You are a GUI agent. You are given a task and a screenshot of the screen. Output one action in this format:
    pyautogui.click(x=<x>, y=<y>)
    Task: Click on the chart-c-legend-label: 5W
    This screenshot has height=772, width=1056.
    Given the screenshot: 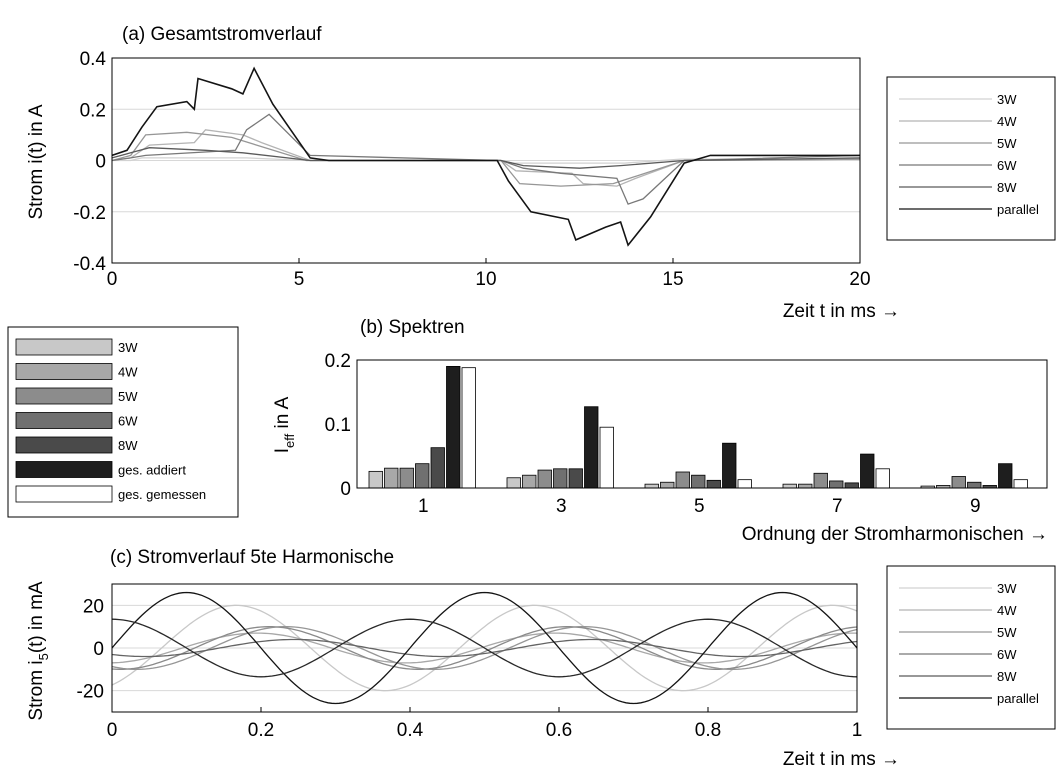 What is the action you would take?
    pyautogui.click(x=1007, y=632)
    